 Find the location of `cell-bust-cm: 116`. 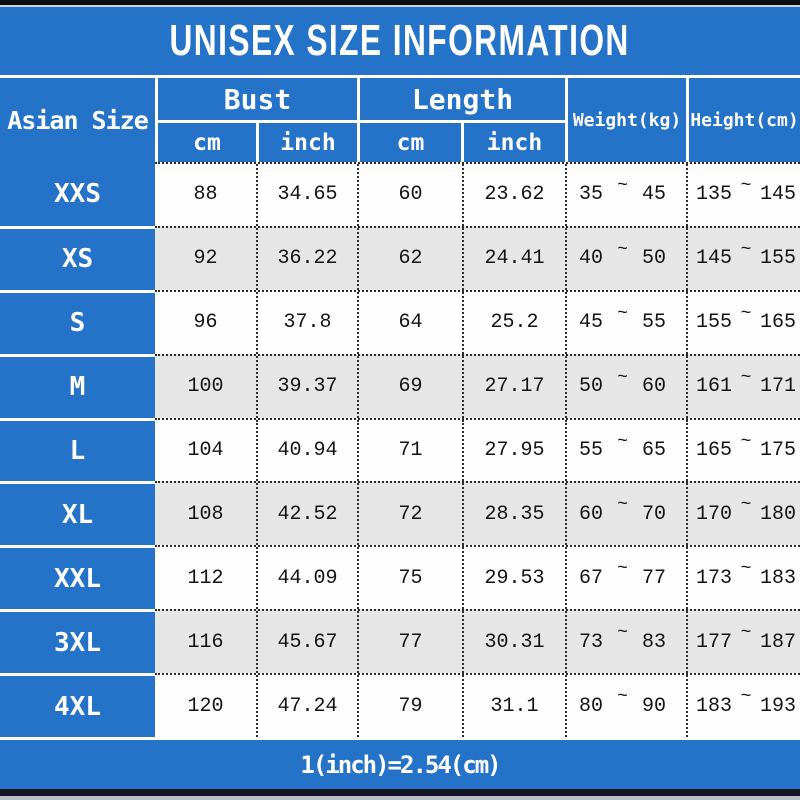

cell-bust-cm: 116 is located at coordinates (205, 642).